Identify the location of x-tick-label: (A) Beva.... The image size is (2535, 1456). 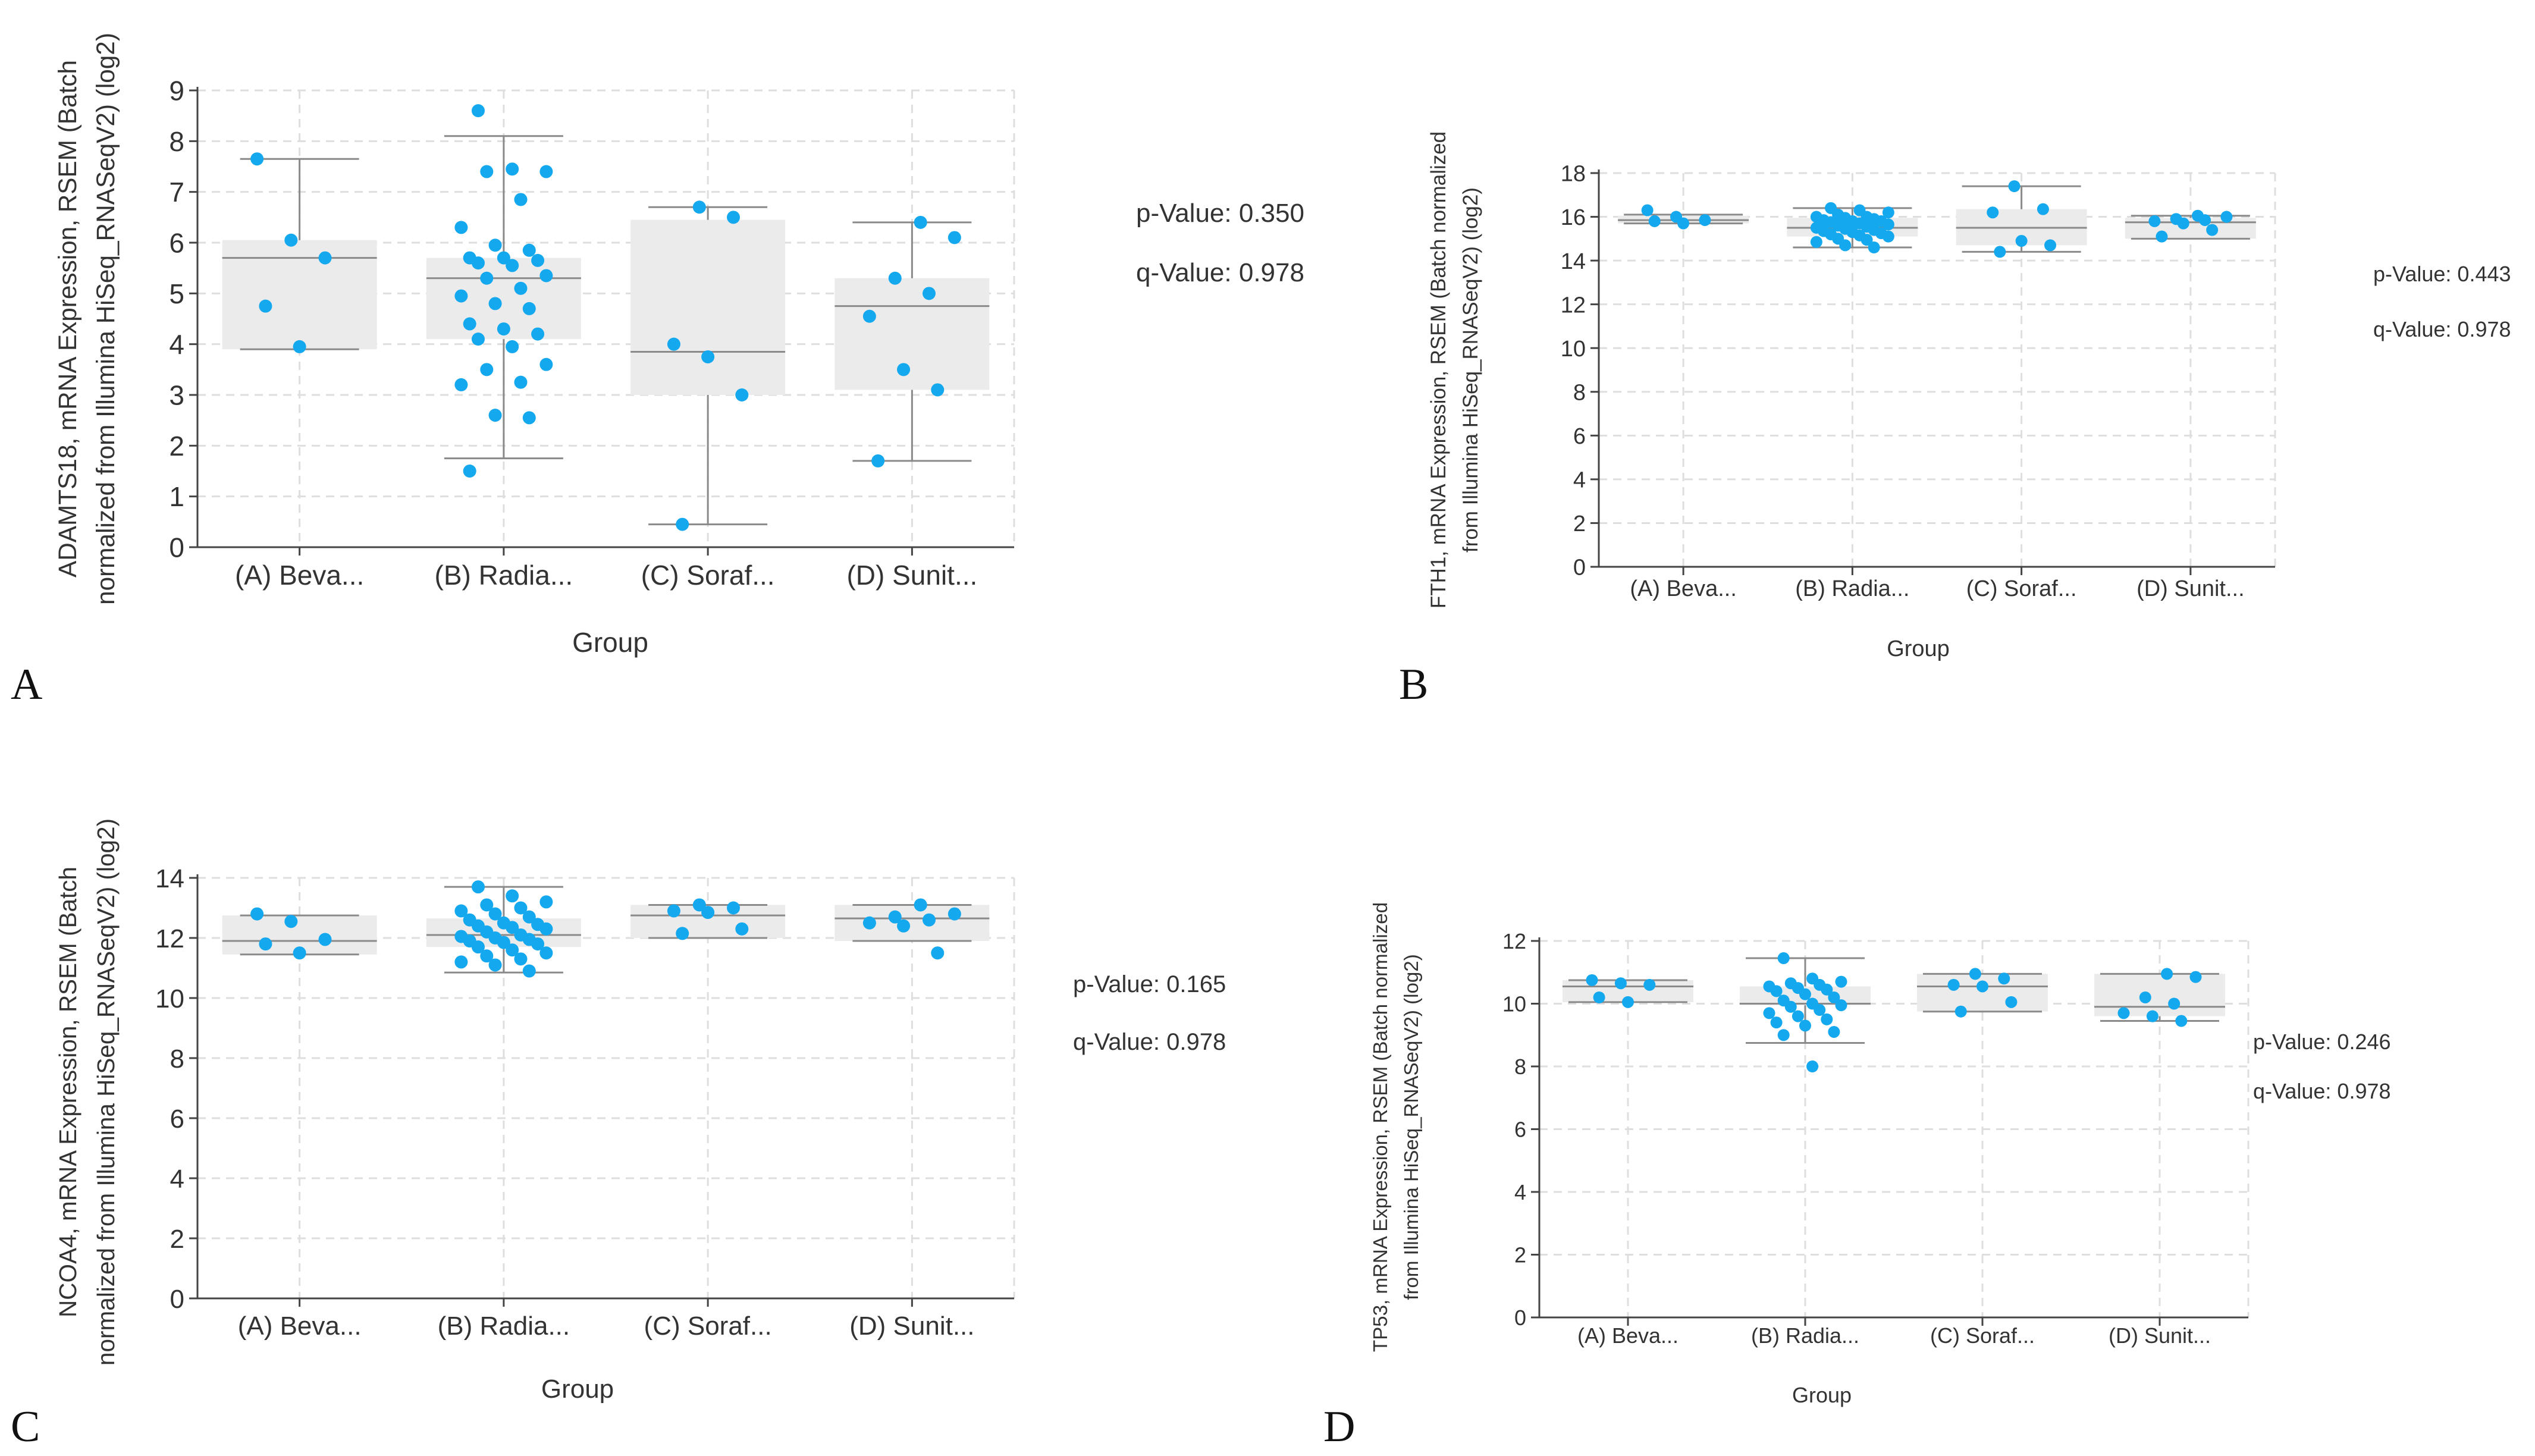
(1683, 588).